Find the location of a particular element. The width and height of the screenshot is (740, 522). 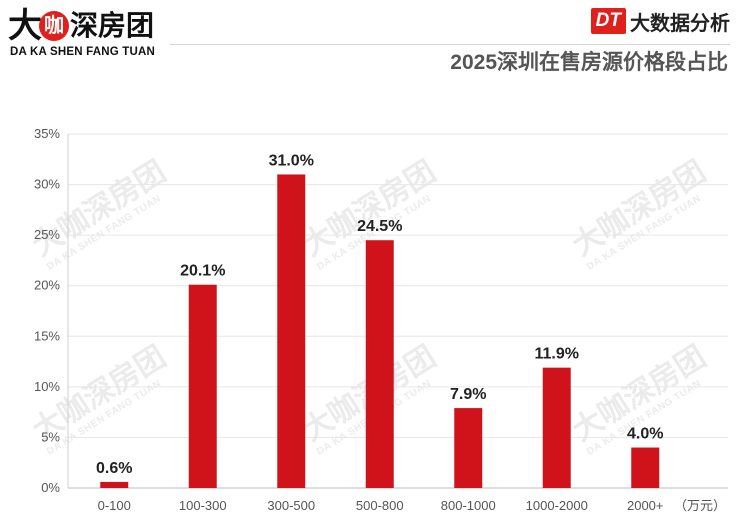

dt-logo: DT is located at coordinates (608, 21).